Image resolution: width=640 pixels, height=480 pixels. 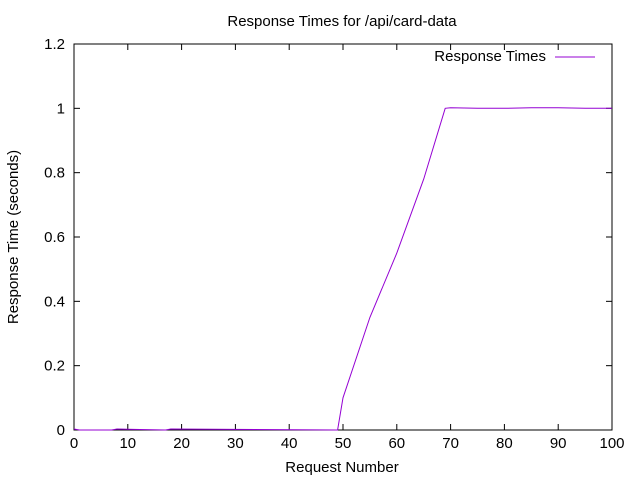 What do you see at coordinates (127, 443) in the screenshot?
I see `x-tick-label: 10` at bounding box center [127, 443].